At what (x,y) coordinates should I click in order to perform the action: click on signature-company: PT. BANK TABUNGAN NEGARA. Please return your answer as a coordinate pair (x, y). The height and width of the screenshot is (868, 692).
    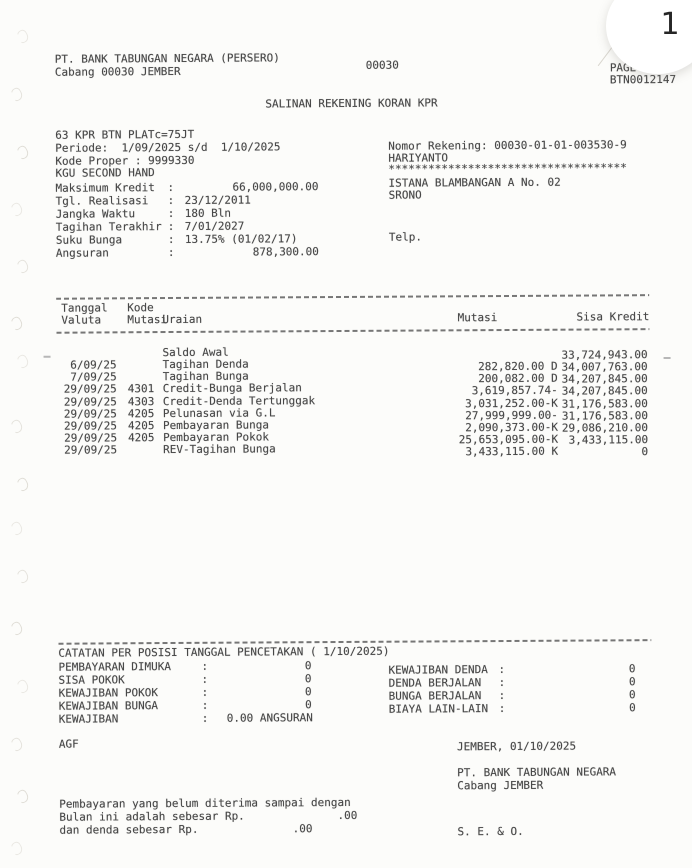
    Looking at the image, I should click on (537, 772).